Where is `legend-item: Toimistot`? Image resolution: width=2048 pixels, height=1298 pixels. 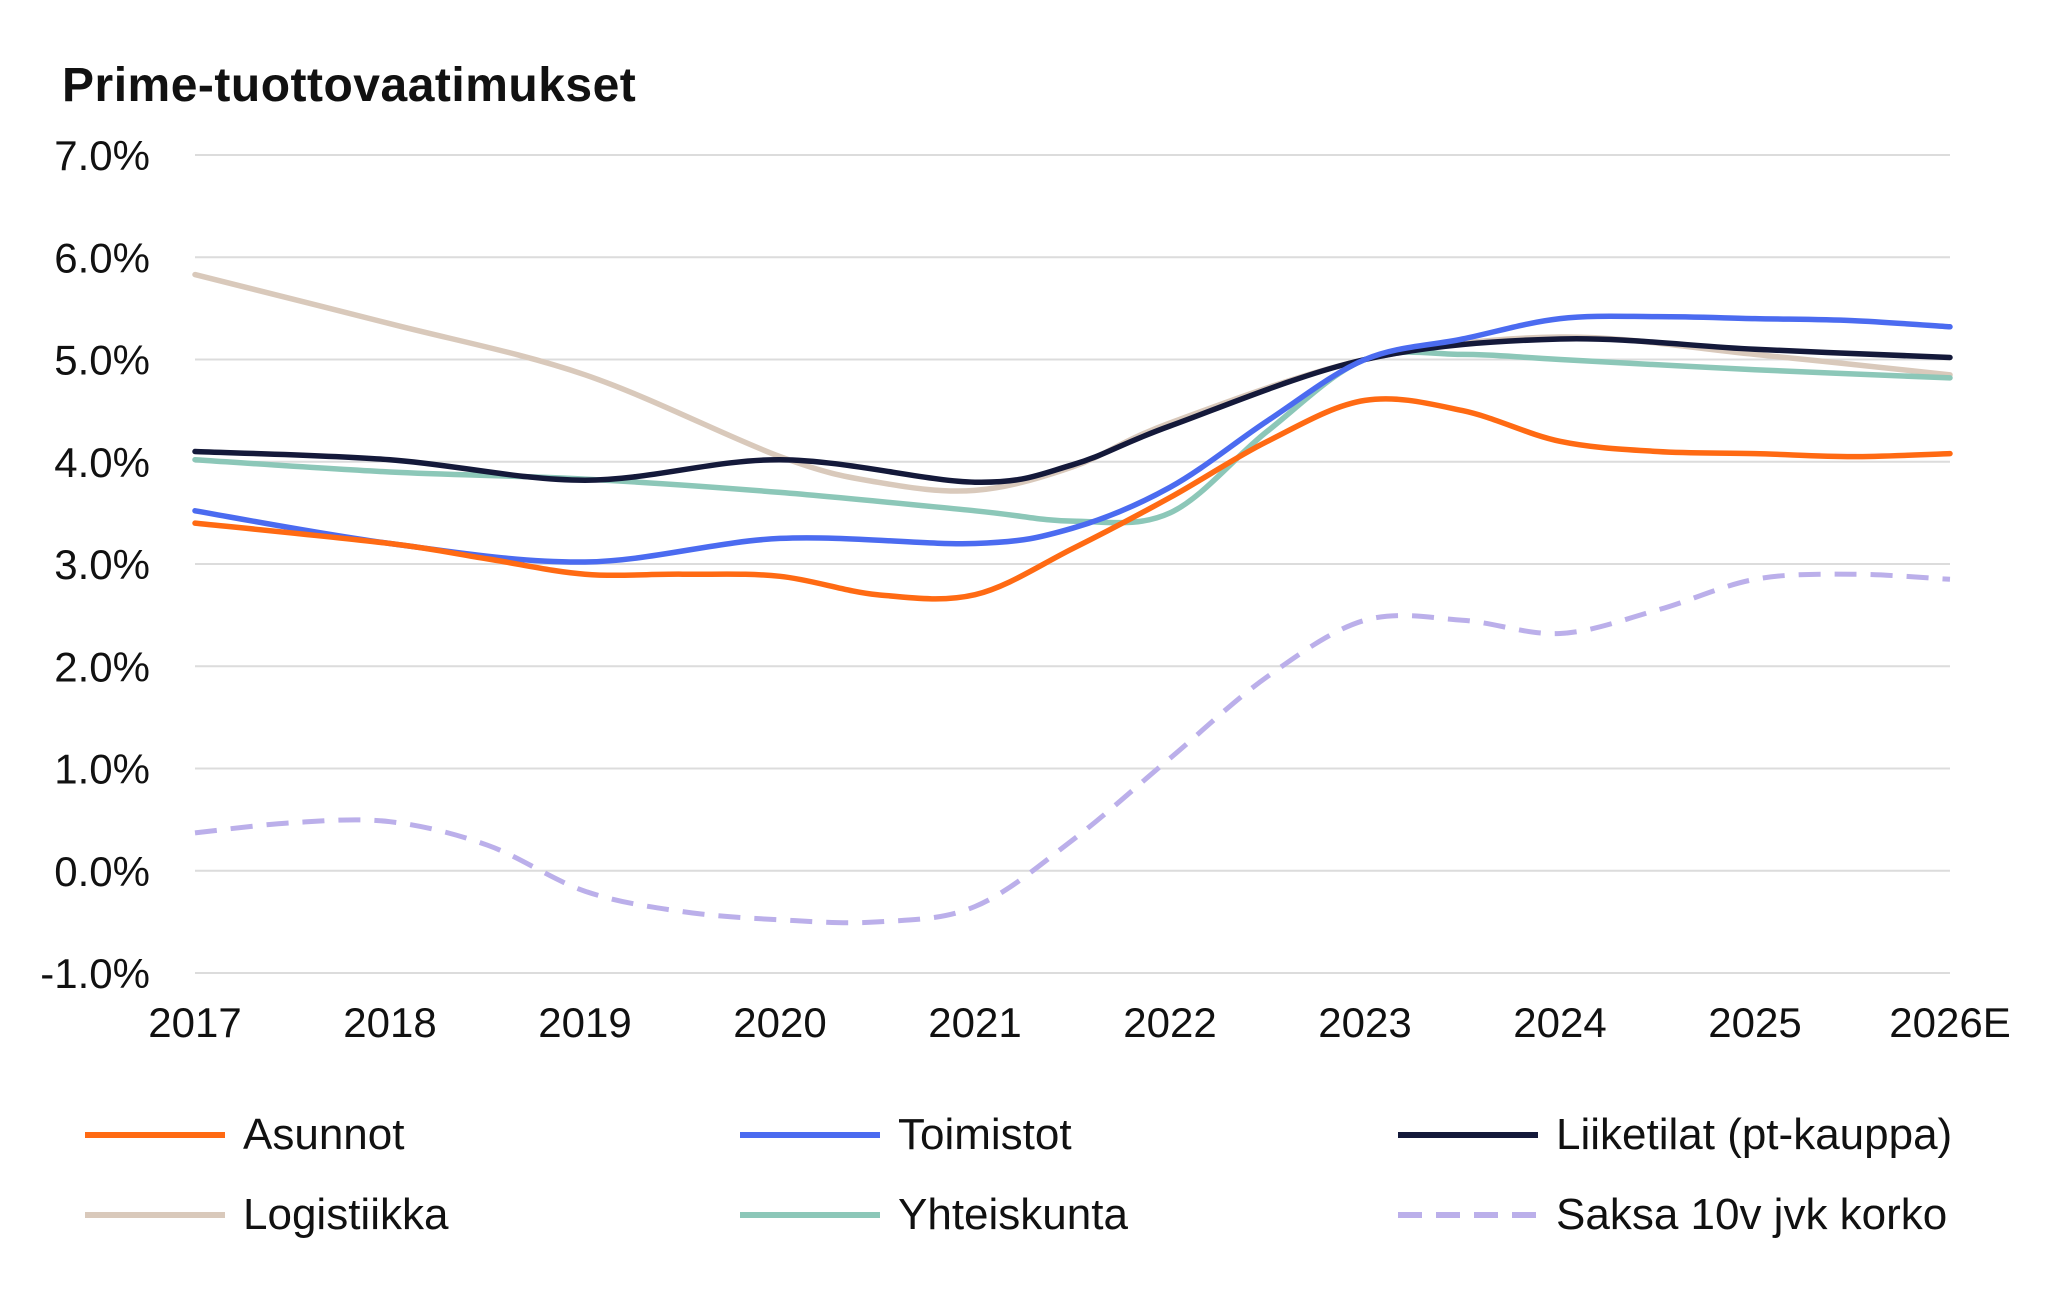
legend-item: Toimistot is located at coordinates (906, 1135).